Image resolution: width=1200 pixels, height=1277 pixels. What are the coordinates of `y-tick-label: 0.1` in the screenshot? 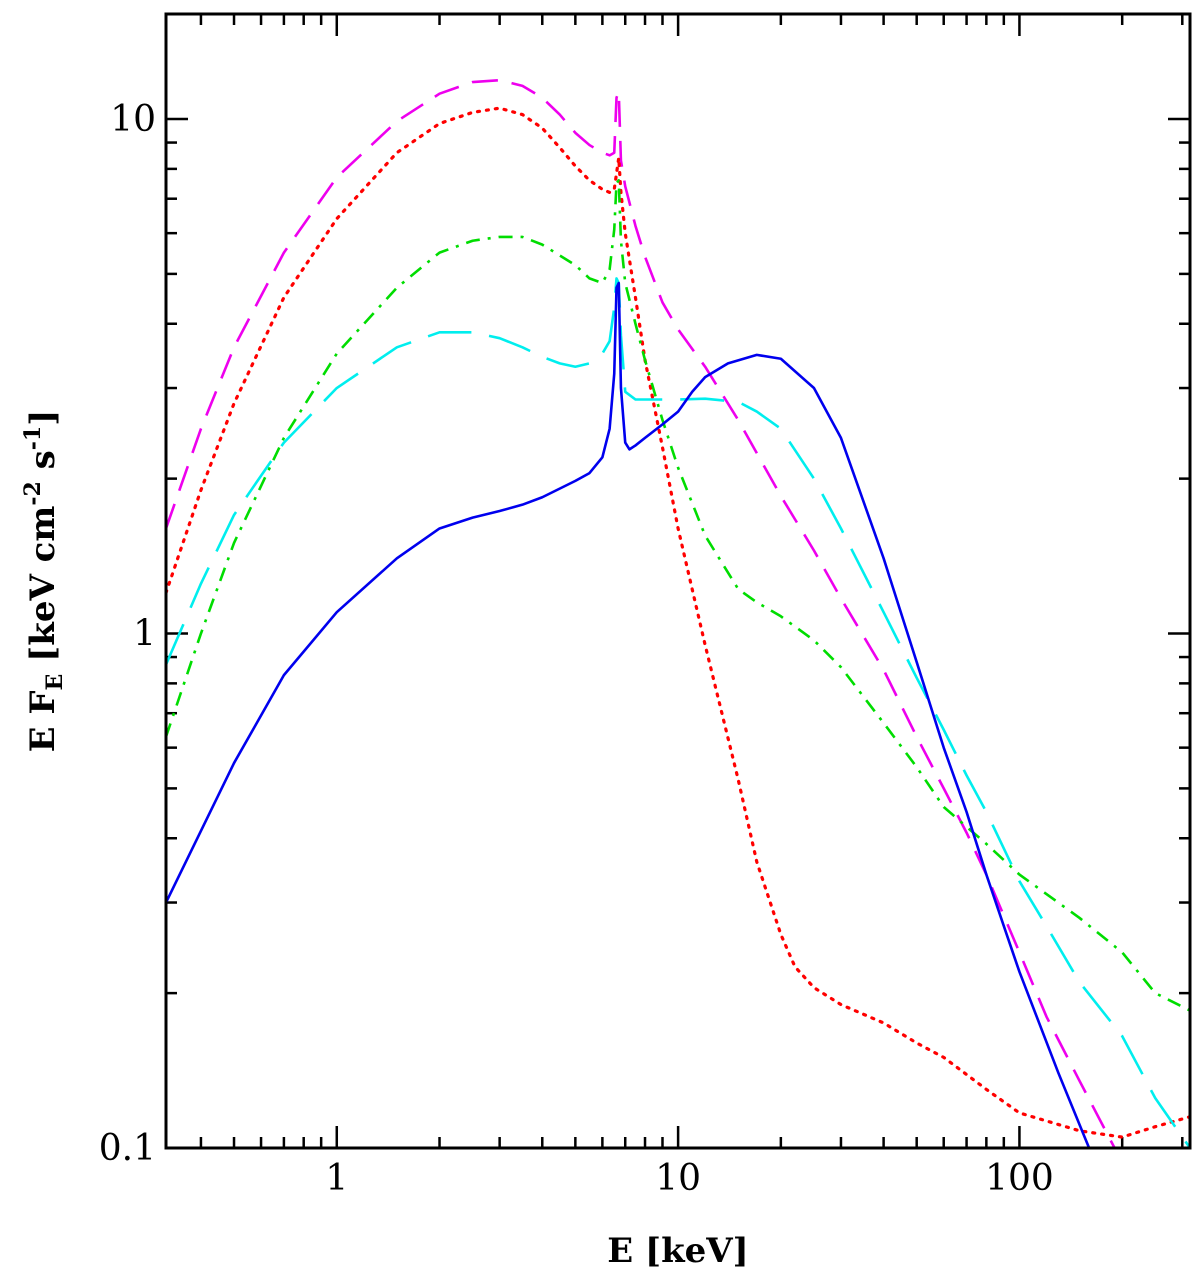 It's located at (127, 1148).